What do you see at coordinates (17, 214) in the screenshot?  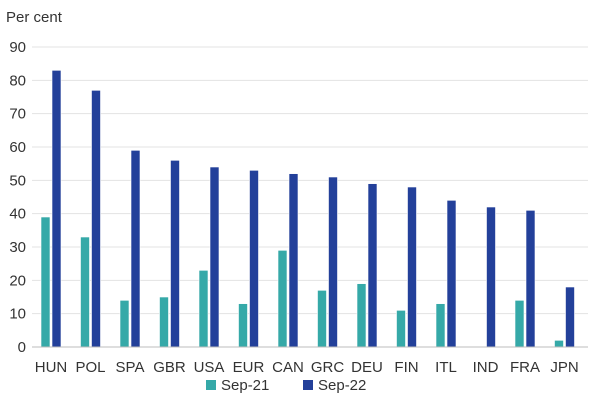 I see `y-tick-label: 40` at bounding box center [17, 214].